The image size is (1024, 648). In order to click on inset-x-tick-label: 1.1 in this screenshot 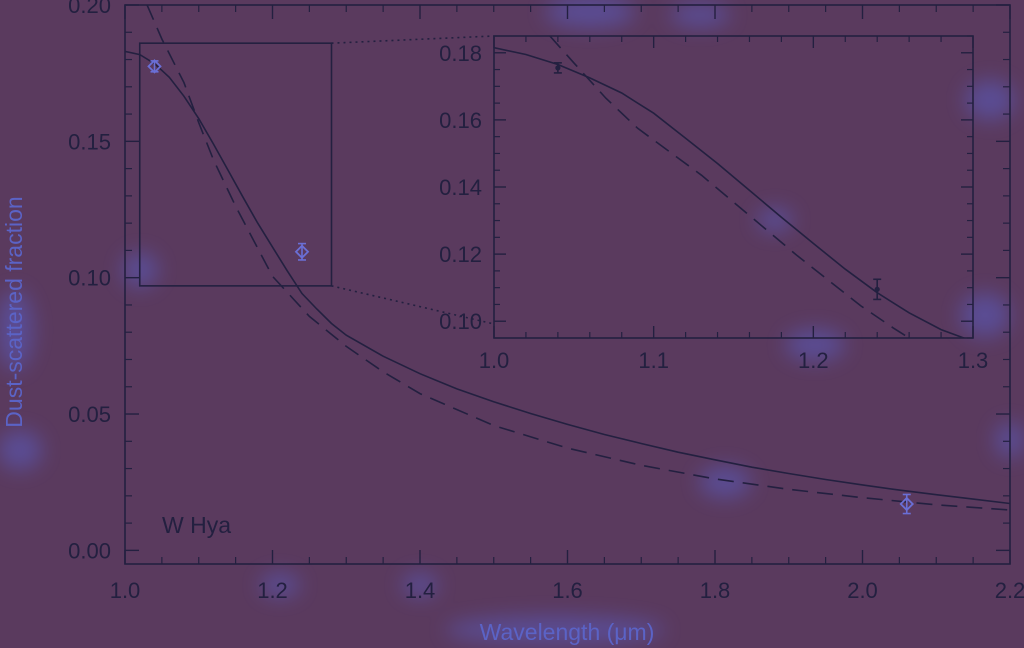, I will do `click(653, 360)`.